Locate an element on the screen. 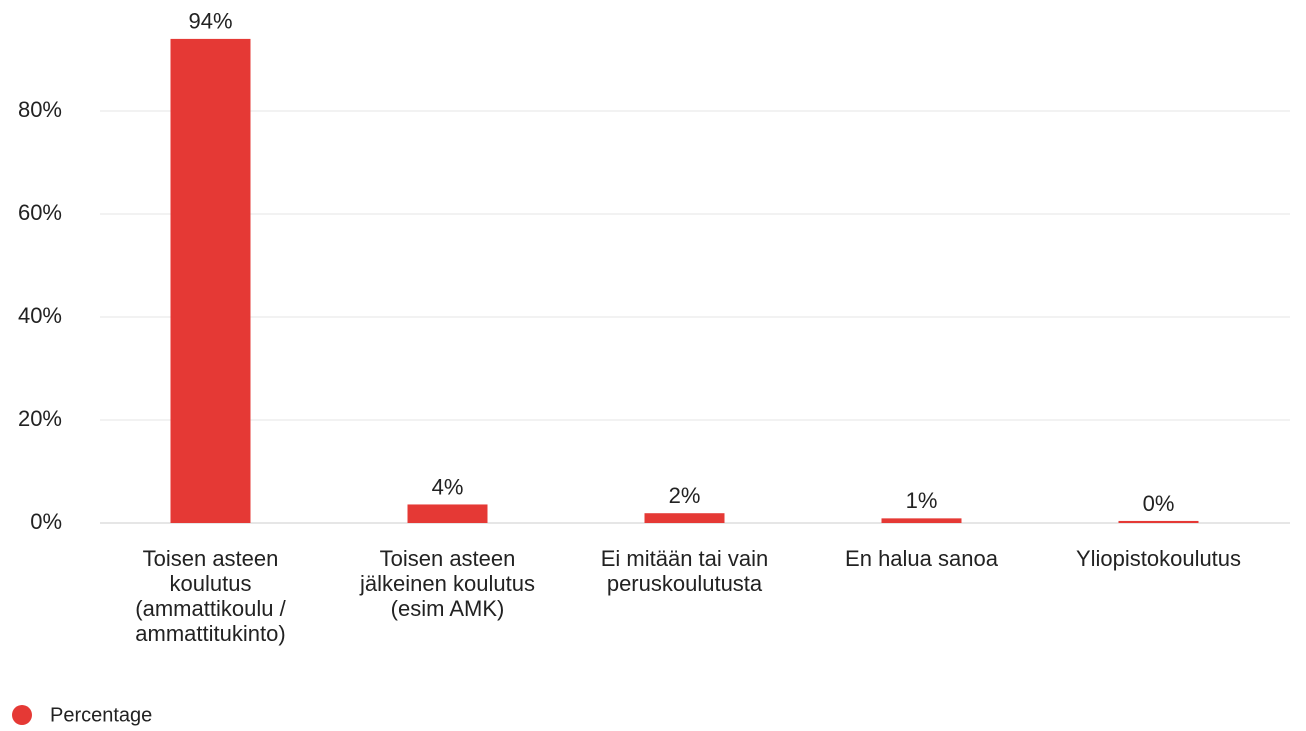  y-tick-label: 60% is located at coordinates (40, 212).